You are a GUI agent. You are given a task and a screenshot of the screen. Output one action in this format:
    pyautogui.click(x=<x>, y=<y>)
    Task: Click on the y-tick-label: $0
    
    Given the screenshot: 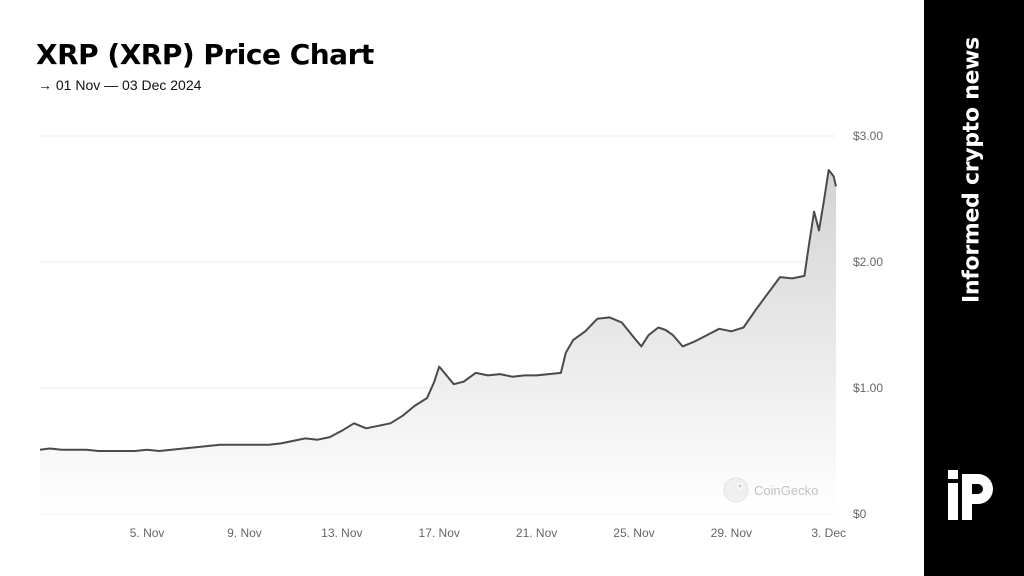 What is the action you would take?
    pyautogui.click(x=860, y=514)
    